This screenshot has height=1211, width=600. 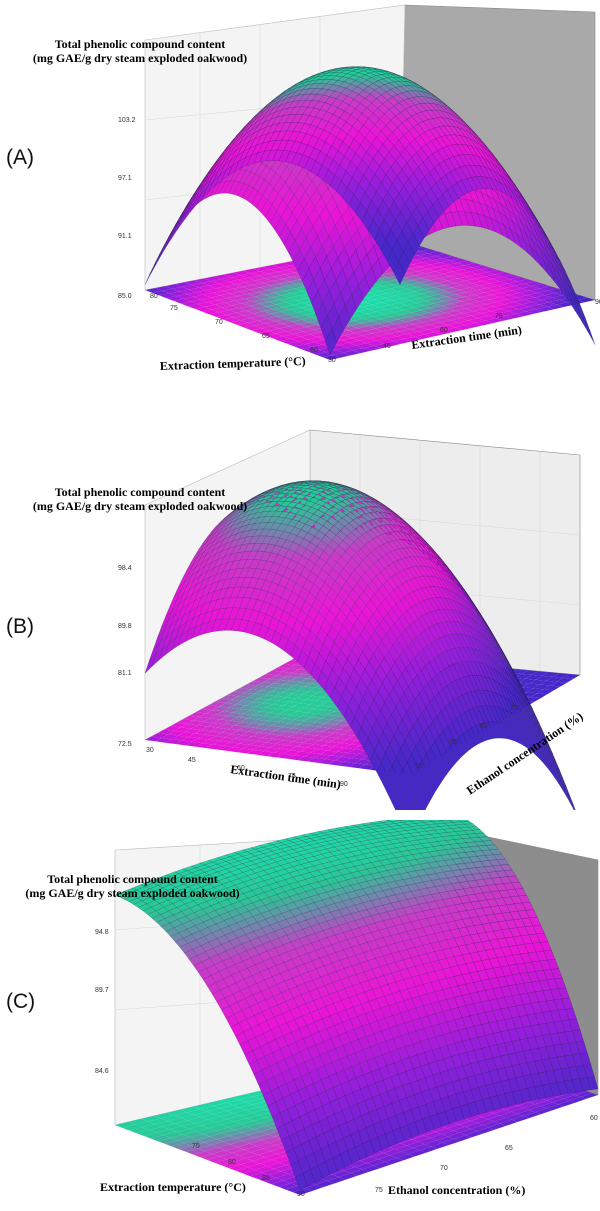 What do you see at coordinates (125, 236) in the screenshot?
I see `z-tick-label: 91.1` at bounding box center [125, 236].